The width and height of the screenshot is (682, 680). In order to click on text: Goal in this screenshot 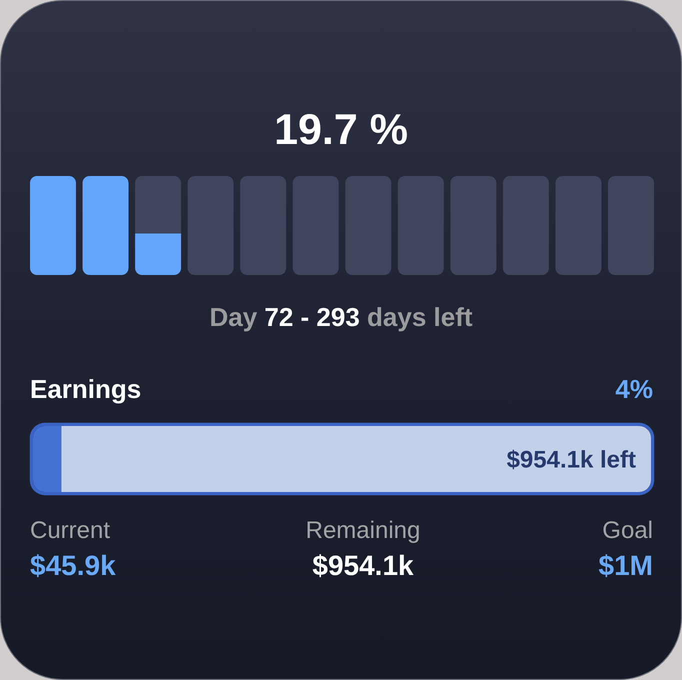, I will do `click(627, 530)`.